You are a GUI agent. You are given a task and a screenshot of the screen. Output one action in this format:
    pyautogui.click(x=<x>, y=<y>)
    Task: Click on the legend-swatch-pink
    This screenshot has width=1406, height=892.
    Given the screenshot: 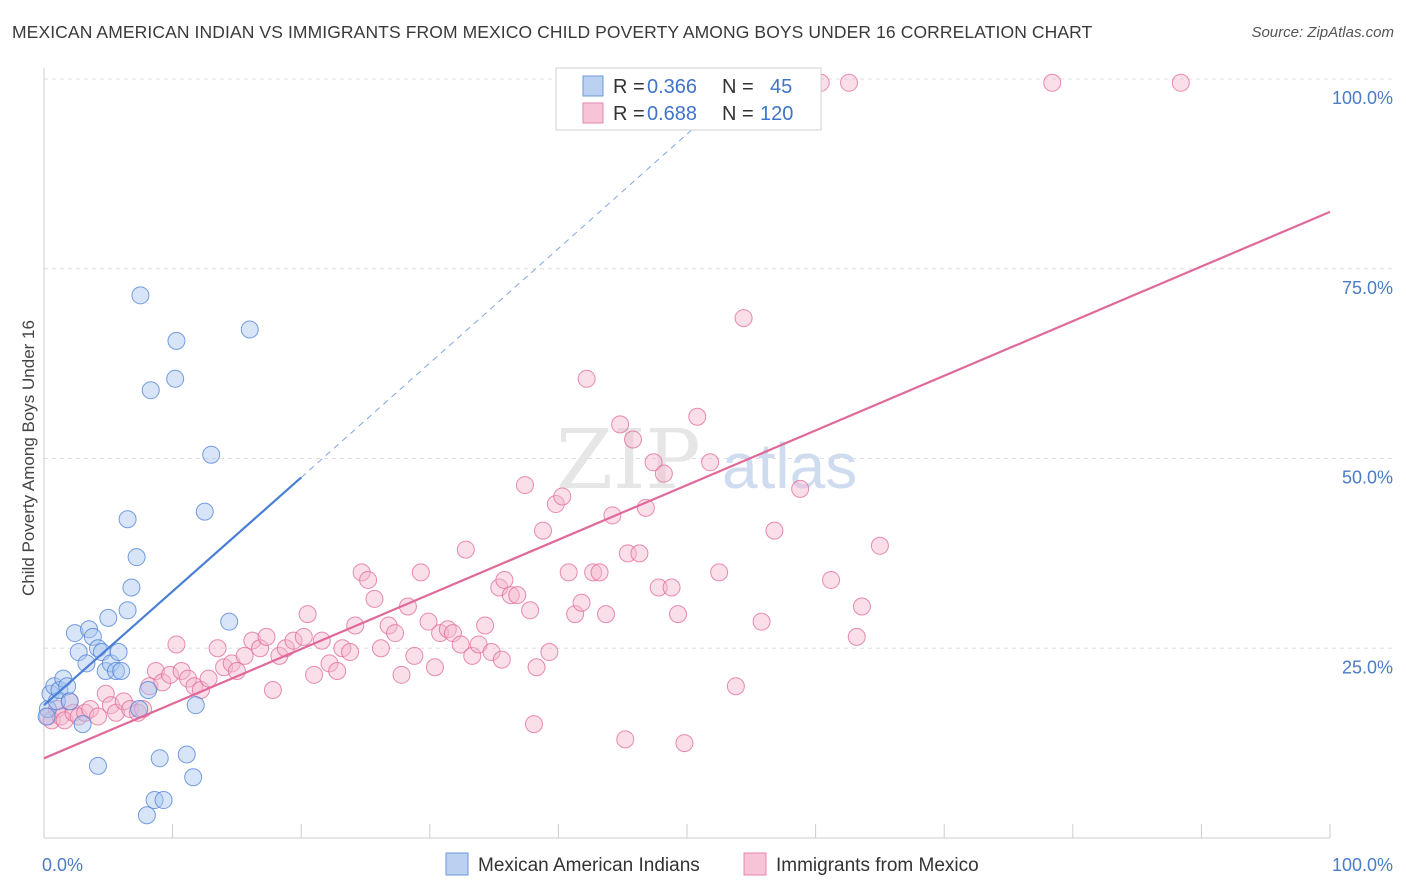 What is the action you would take?
    pyautogui.click(x=593, y=113)
    